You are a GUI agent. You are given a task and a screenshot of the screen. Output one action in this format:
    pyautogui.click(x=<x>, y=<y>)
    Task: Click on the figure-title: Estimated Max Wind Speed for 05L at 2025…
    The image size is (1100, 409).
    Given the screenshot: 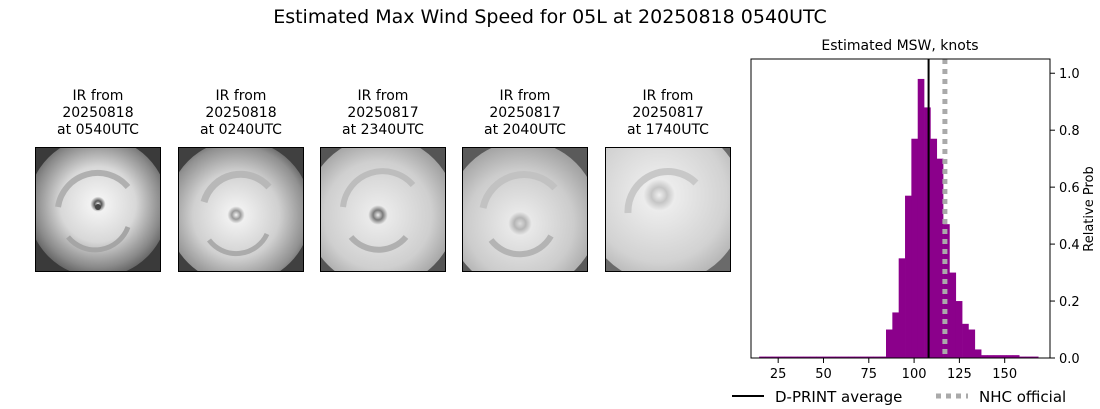 What is the action you would take?
    pyautogui.click(x=550, y=17)
    